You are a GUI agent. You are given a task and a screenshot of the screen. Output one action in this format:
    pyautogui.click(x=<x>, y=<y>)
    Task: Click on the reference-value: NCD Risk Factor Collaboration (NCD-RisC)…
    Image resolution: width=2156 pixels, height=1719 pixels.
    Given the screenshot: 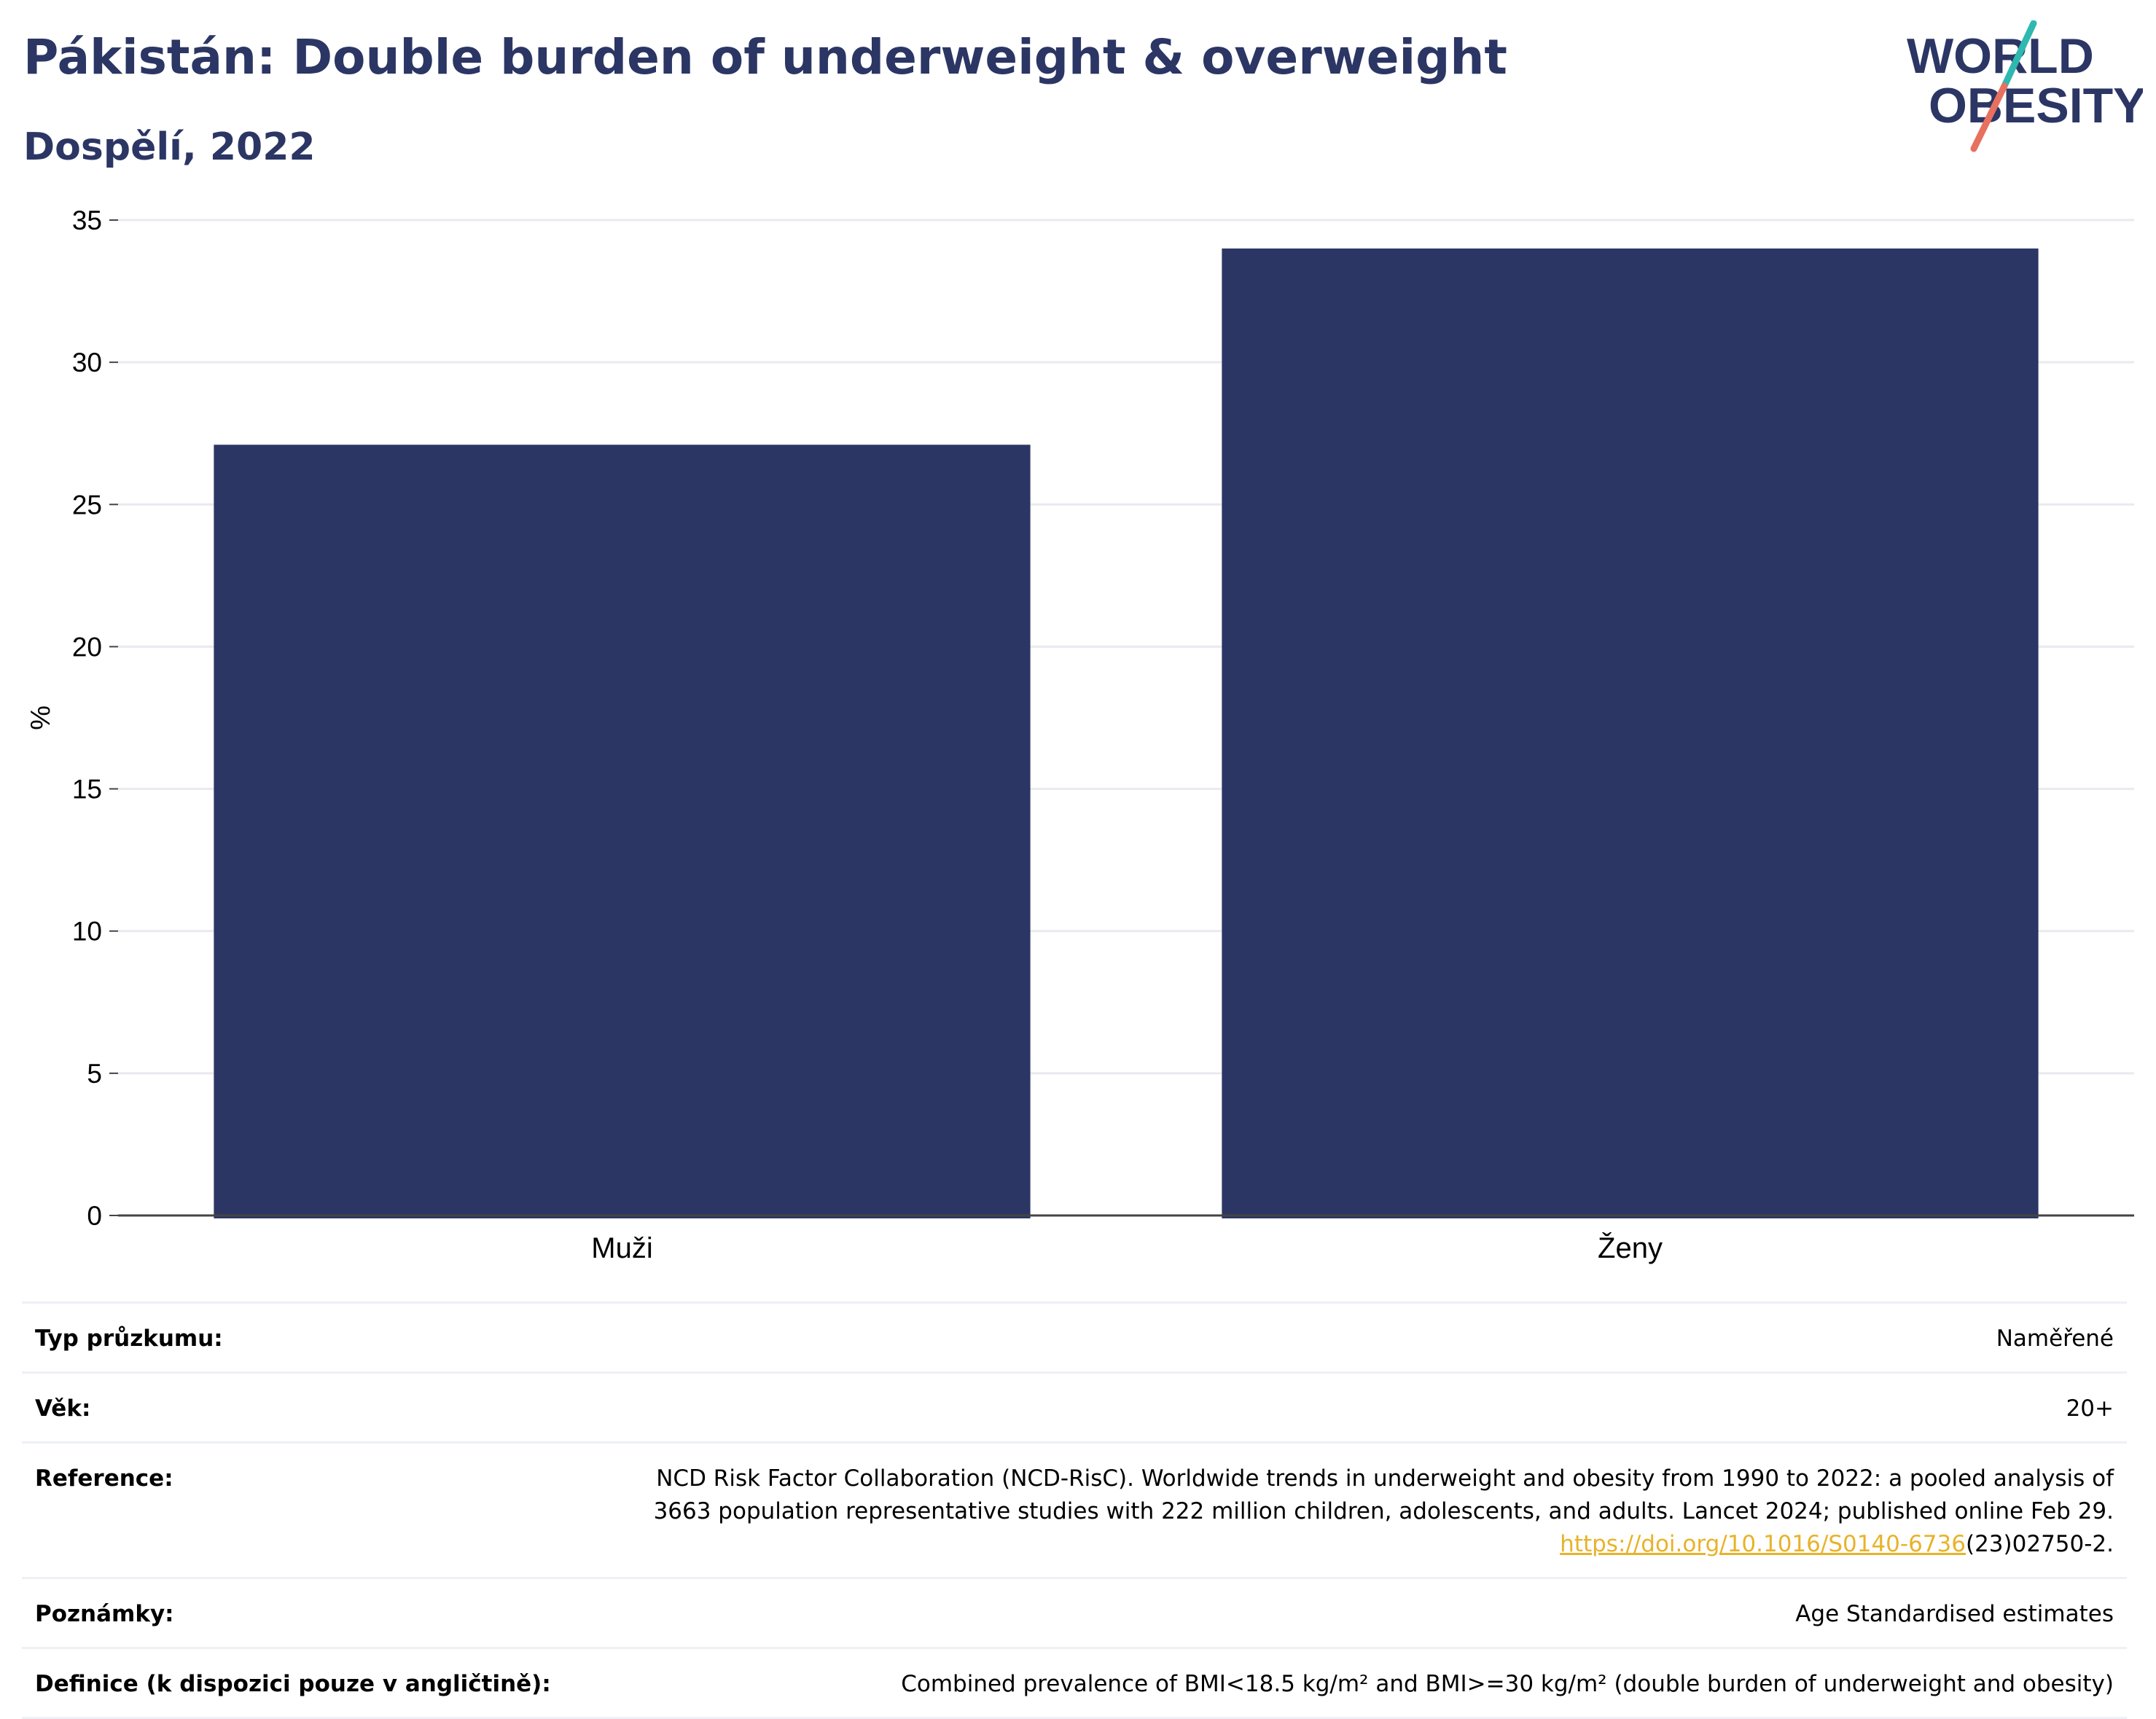 What is the action you would take?
    pyautogui.click(x=1356, y=1510)
    